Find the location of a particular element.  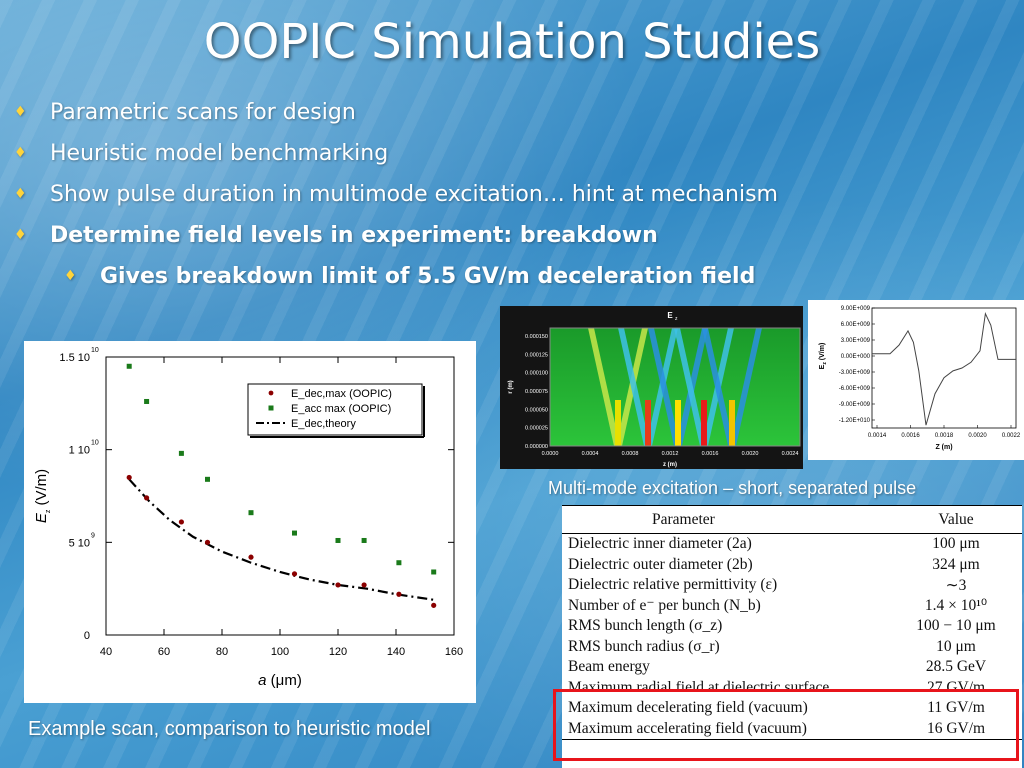

lineplot-frame is located at coordinates (944, 368).